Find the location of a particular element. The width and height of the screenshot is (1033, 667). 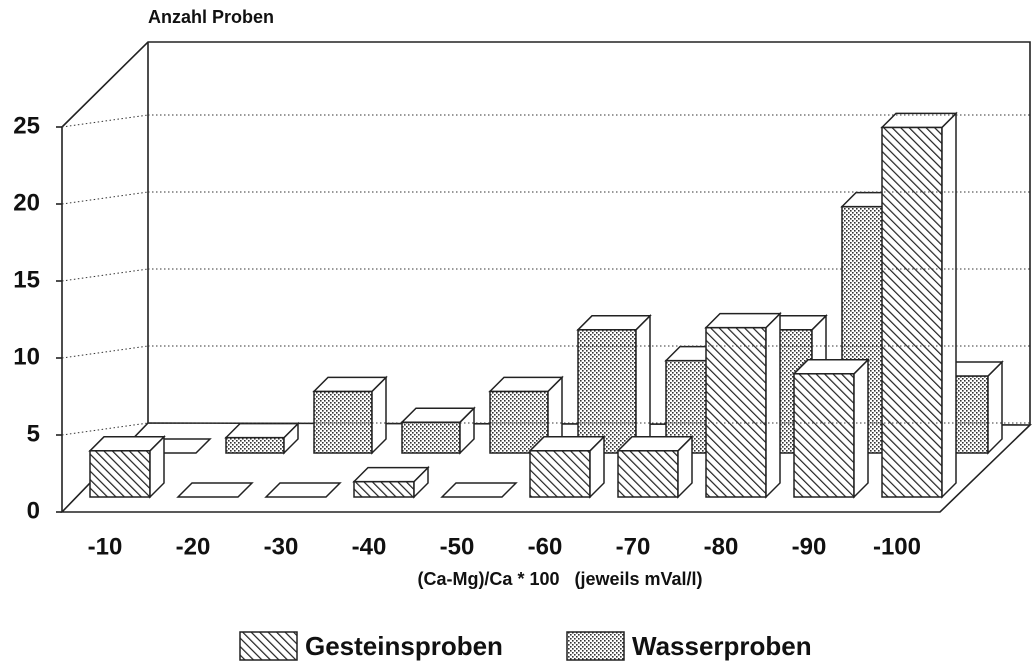

x-tick-label: -80 is located at coordinates (721, 546).